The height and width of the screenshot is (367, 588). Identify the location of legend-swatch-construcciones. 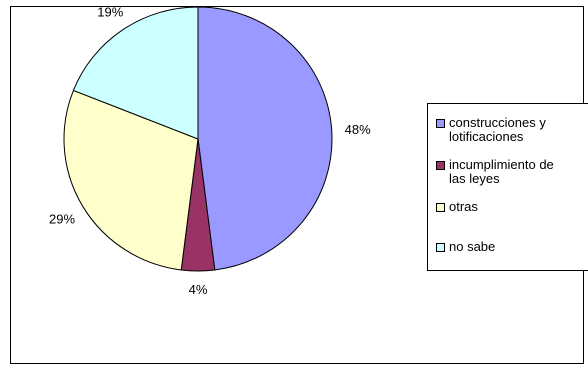
(440, 123).